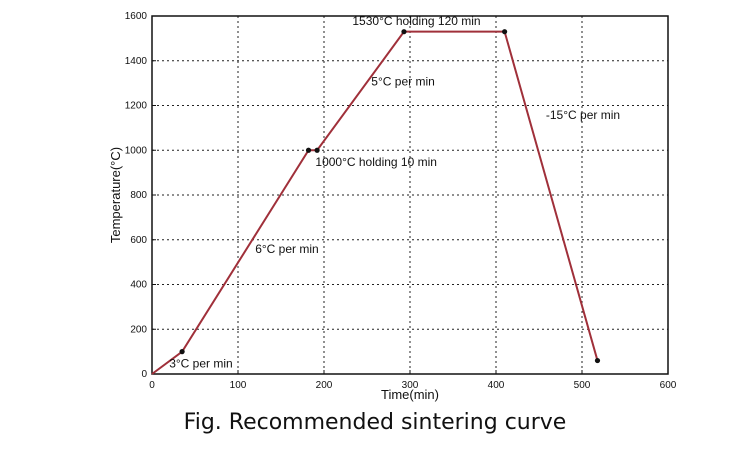 The width and height of the screenshot is (750, 458). I want to click on x-tick-label: 400, so click(496, 385).